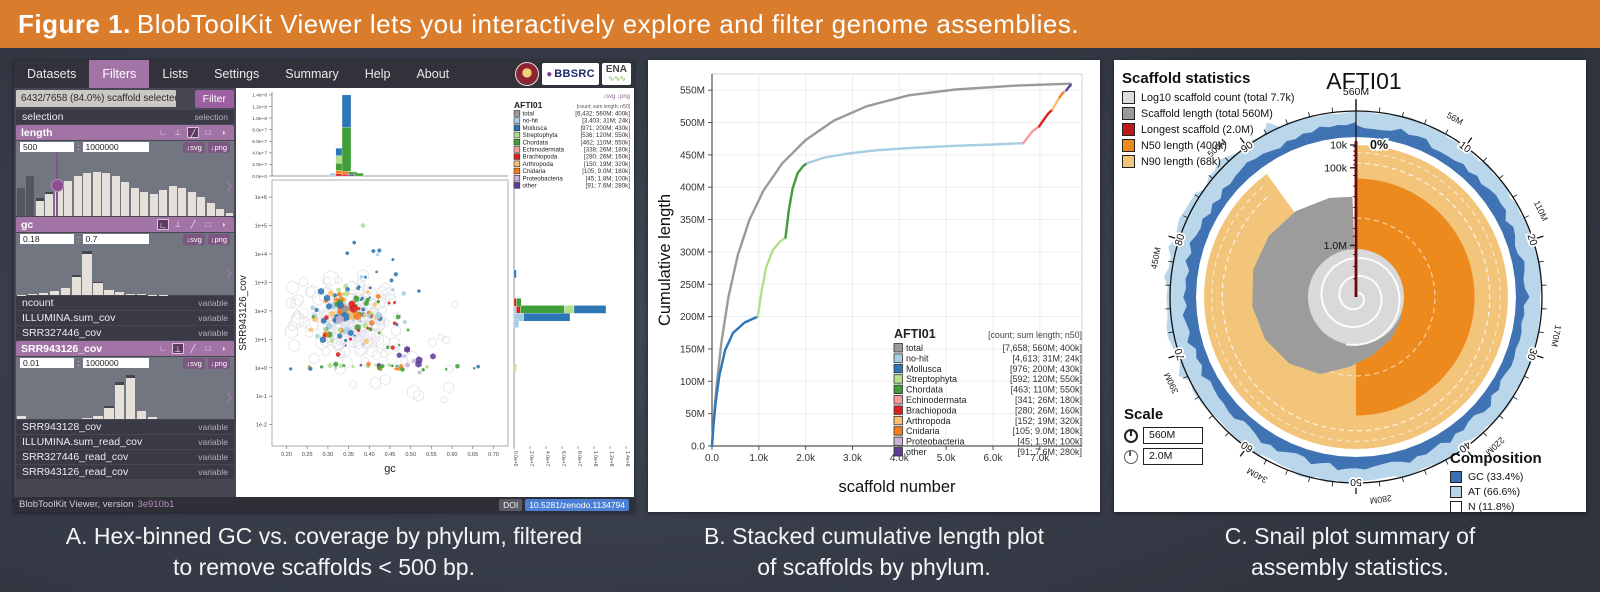 The height and width of the screenshot is (592, 1600). Describe the element at coordinates (692, 123) in the screenshot. I see `svg-text: 500M` at that location.